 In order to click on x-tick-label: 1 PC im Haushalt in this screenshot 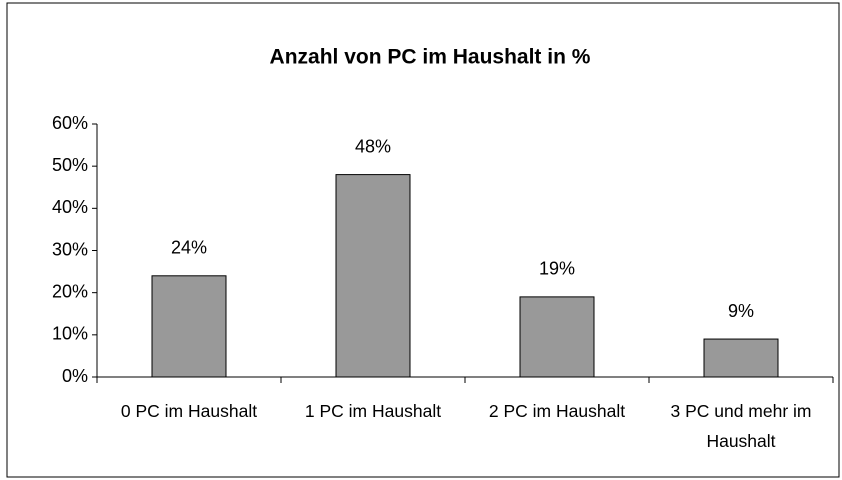, I will do `click(373, 411)`.